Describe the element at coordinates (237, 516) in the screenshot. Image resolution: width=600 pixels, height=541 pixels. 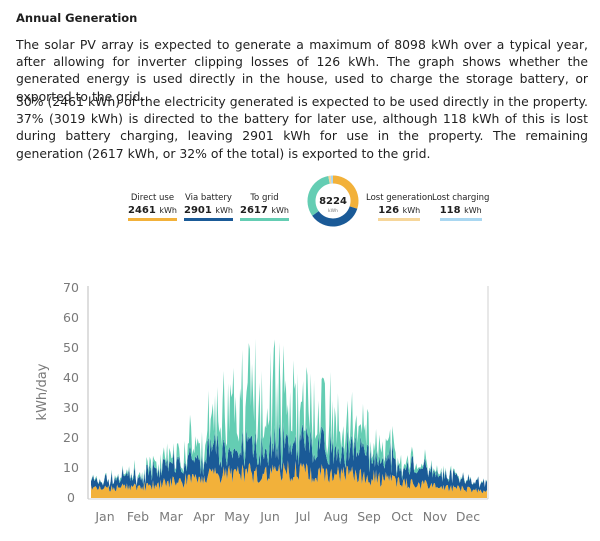
I see `x-tick-may: May` at that location.